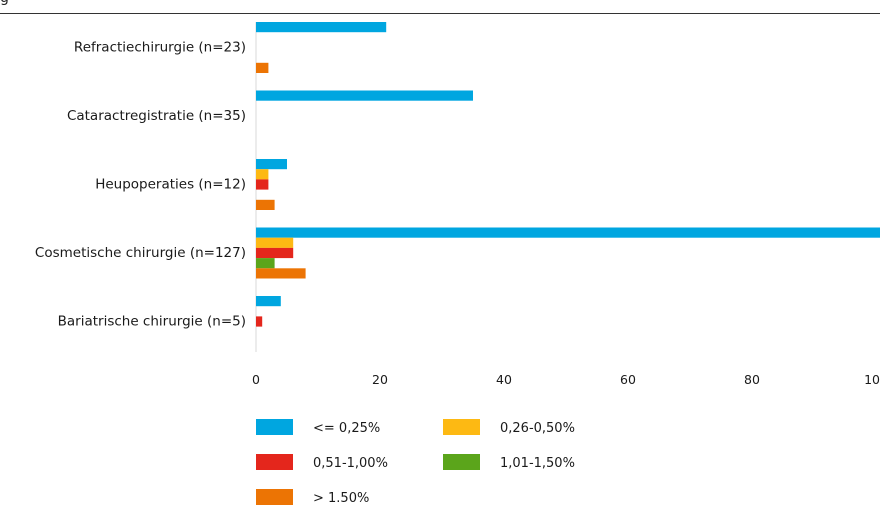  What do you see at coordinates (872, 379) in the screenshot?
I see `x-tick-label: 100` at bounding box center [872, 379].